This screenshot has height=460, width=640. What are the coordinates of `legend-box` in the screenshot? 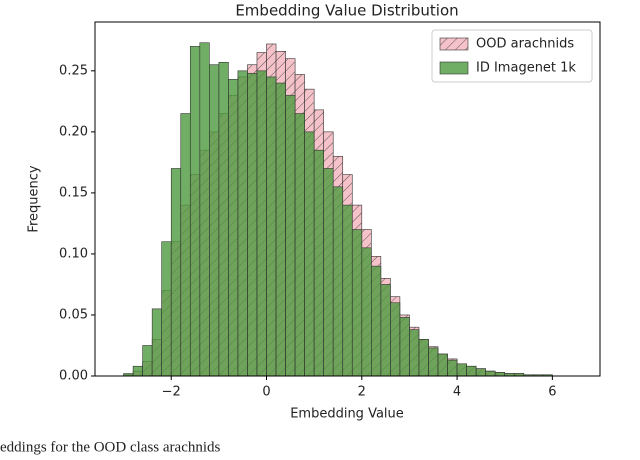 It's located at (512, 56).